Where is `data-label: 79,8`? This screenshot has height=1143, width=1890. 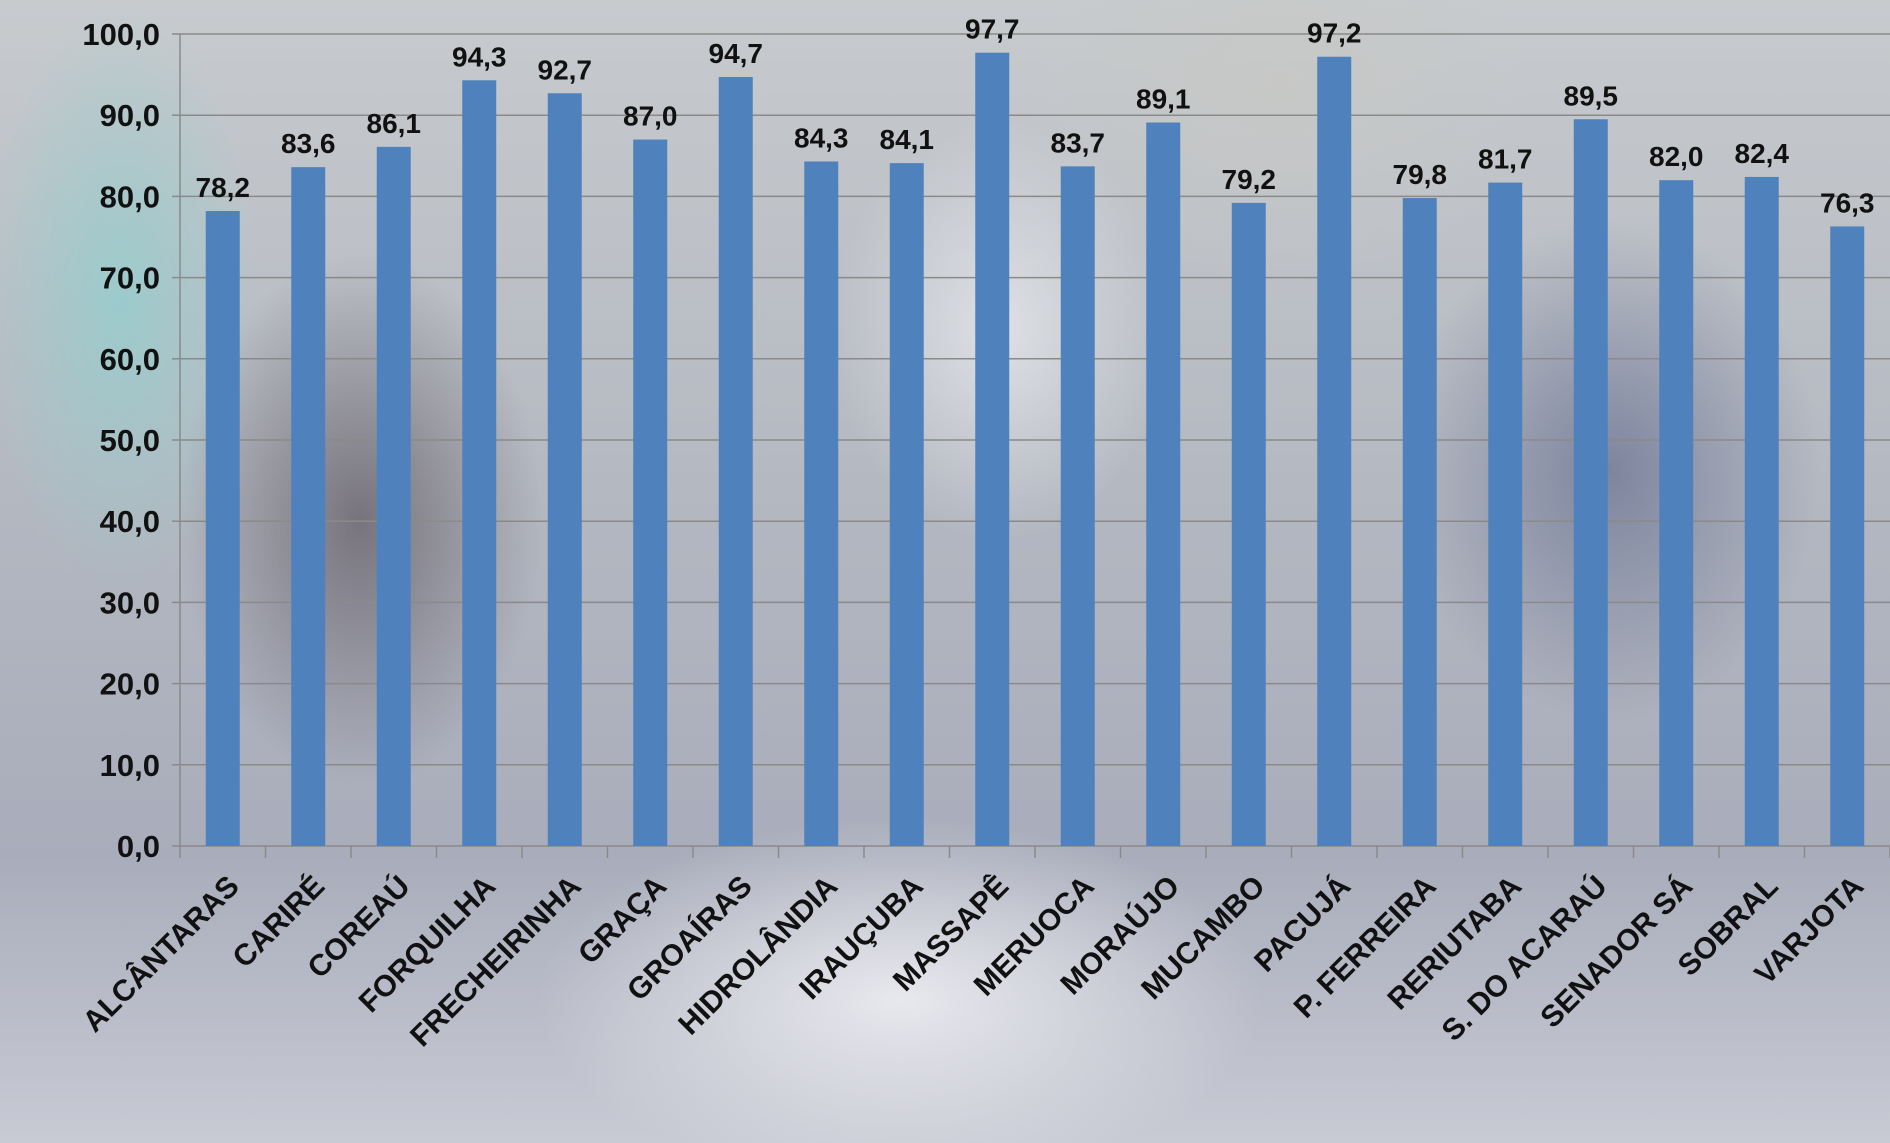
data-label: 79,8 is located at coordinates (1420, 174).